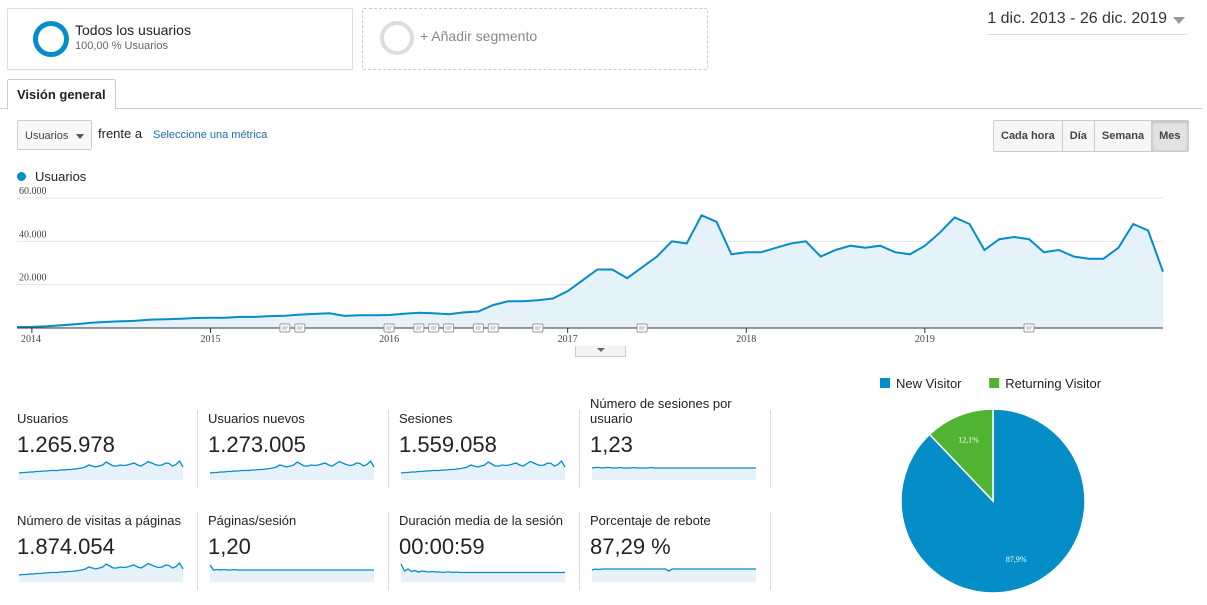 The height and width of the screenshot is (605, 1207). What do you see at coordinates (66, 444) in the screenshot?
I see `metric-value: 1.265.978` at bounding box center [66, 444].